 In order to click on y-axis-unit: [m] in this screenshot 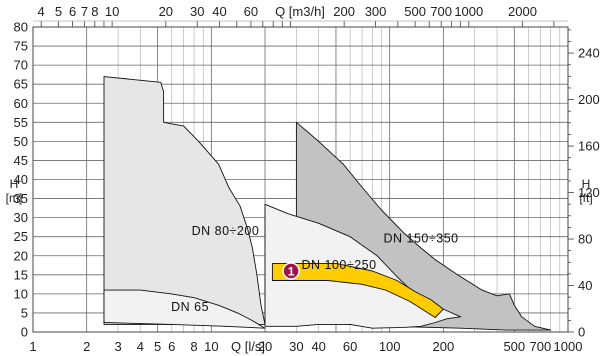, I will do `click(14, 198)`.